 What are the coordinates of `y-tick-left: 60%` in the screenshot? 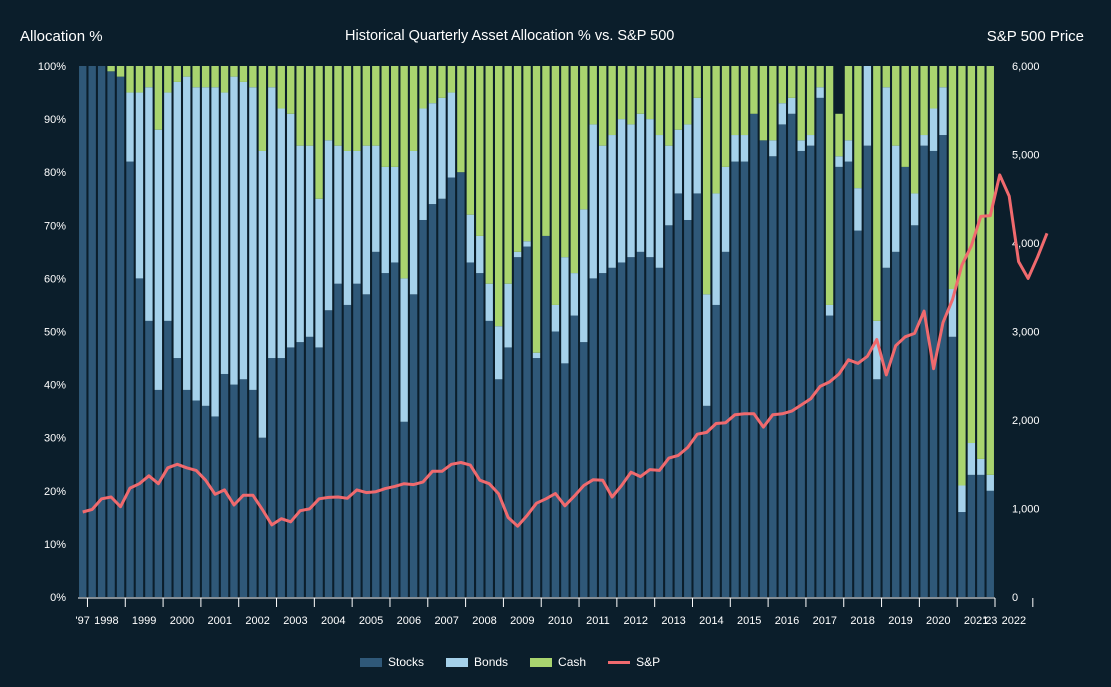 It's located at (55, 279).